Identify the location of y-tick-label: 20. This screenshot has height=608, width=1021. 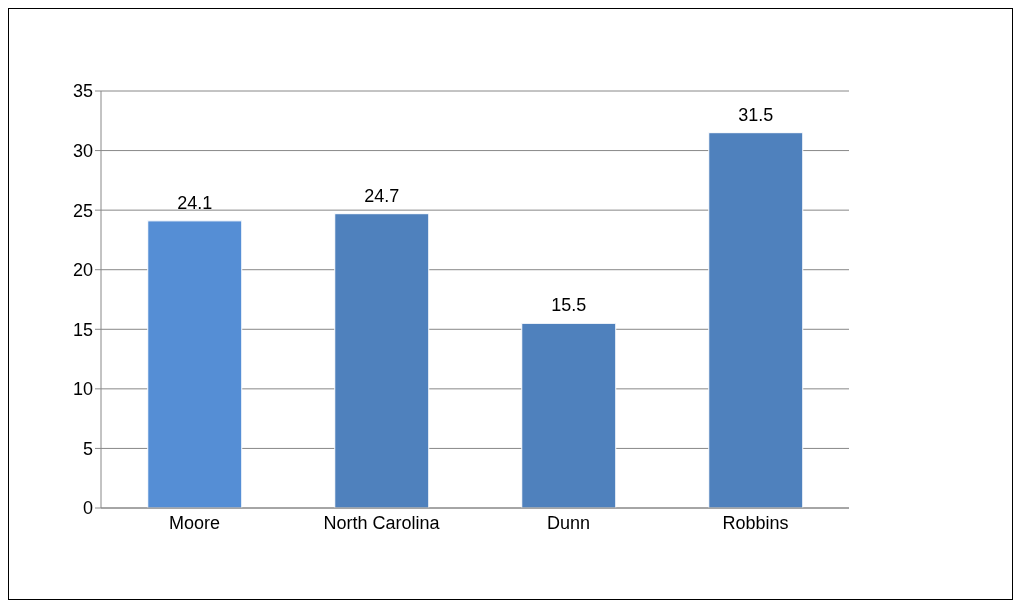
(82, 270).